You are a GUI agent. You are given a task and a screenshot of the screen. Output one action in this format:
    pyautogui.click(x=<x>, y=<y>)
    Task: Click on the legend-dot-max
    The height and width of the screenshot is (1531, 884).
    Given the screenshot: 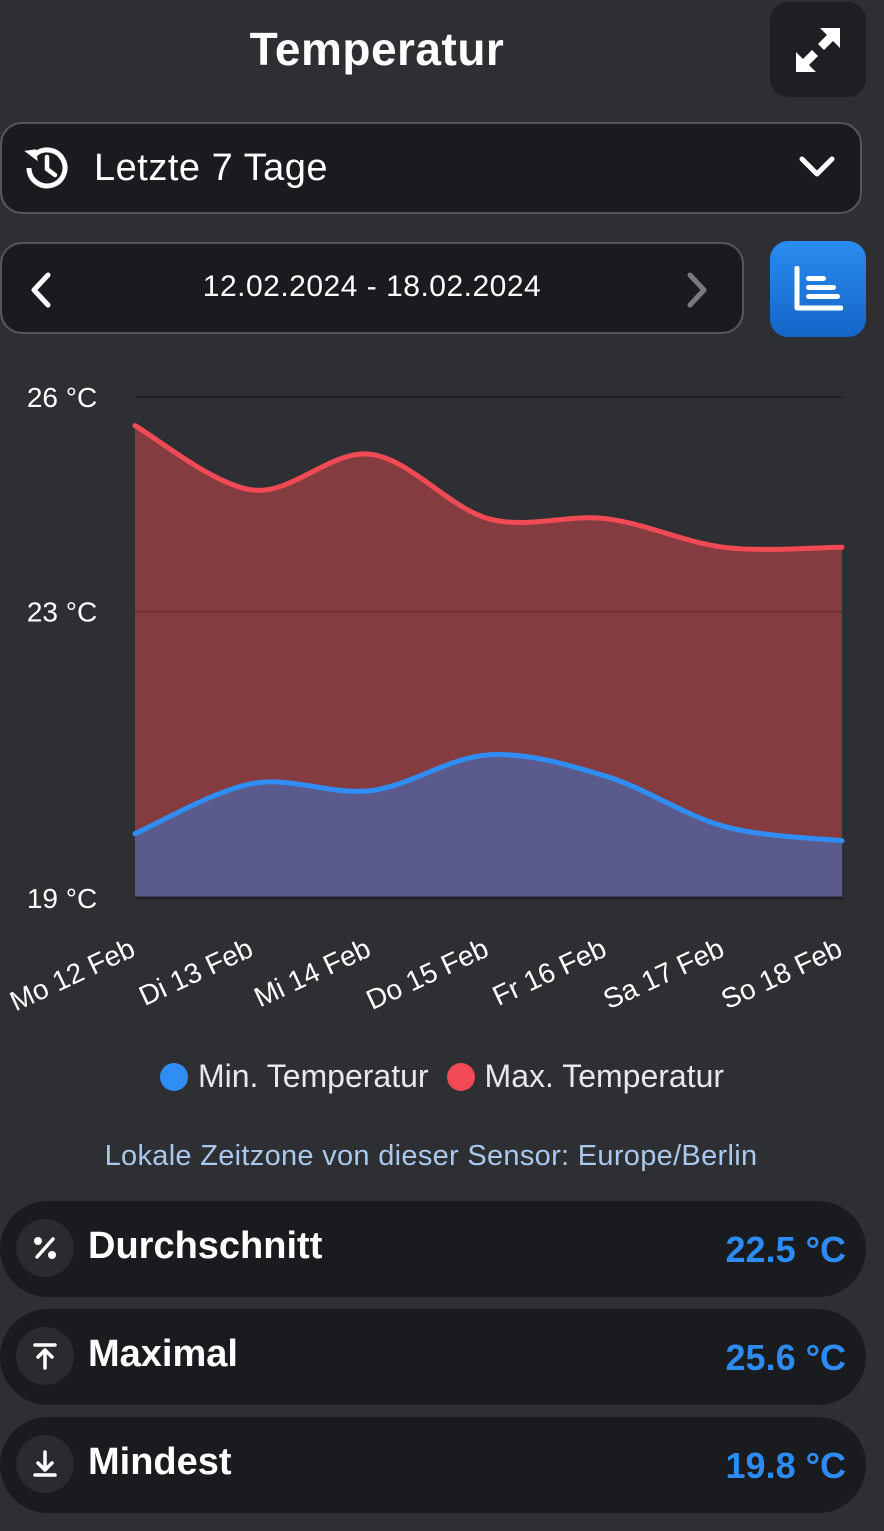 What is the action you would take?
    pyautogui.click(x=460, y=1076)
    